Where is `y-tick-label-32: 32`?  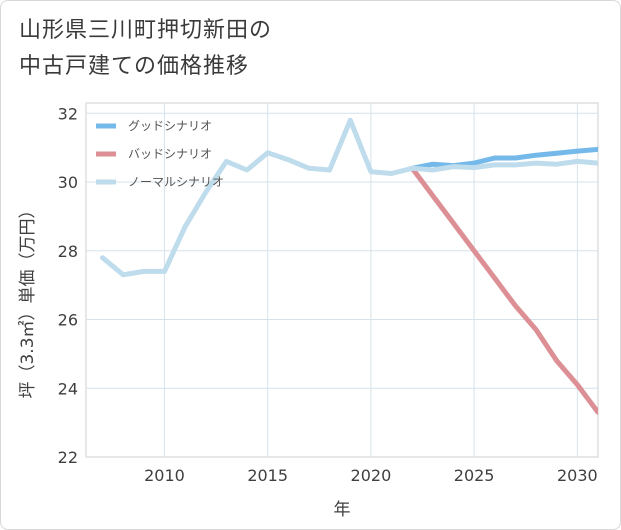 y-tick-label-32: 32 is located at coordinates (68, 113).